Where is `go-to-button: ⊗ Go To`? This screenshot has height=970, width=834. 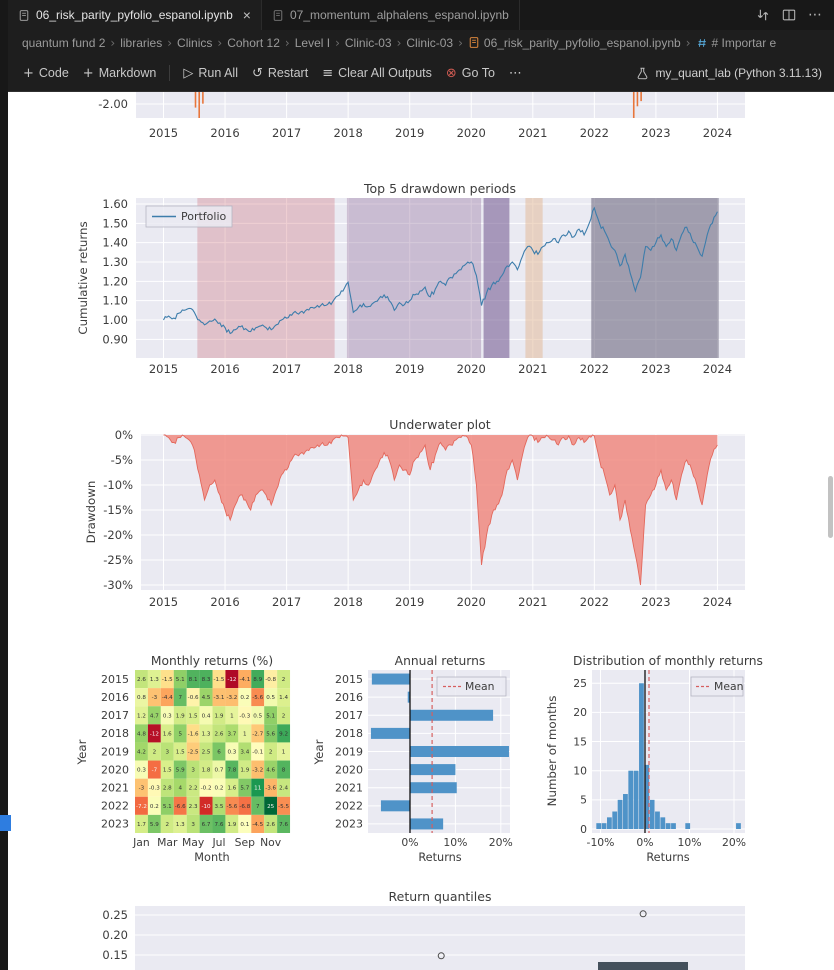
go-to-button: ⊗ Go To is located at coordinates (470, 73).